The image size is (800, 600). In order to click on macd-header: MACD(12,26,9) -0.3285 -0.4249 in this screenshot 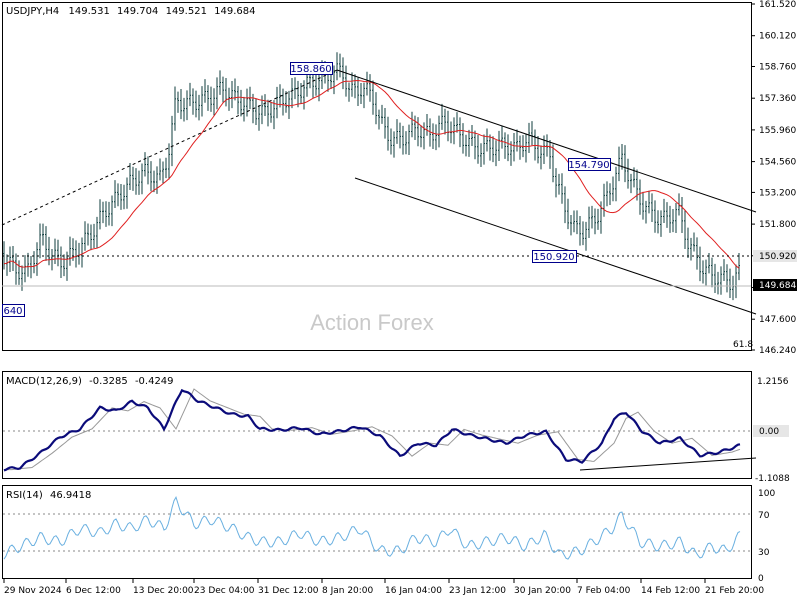, I will do `click(90, 381)`.